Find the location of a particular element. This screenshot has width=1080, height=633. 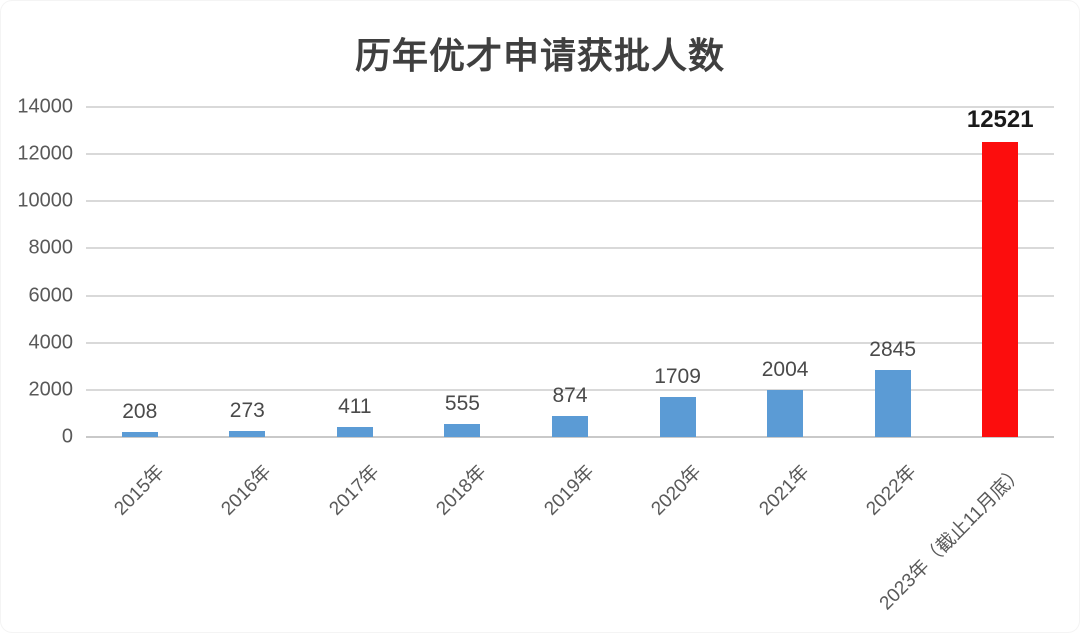

y-axis-tick-label: 0 is located at coordinates (67, 436).